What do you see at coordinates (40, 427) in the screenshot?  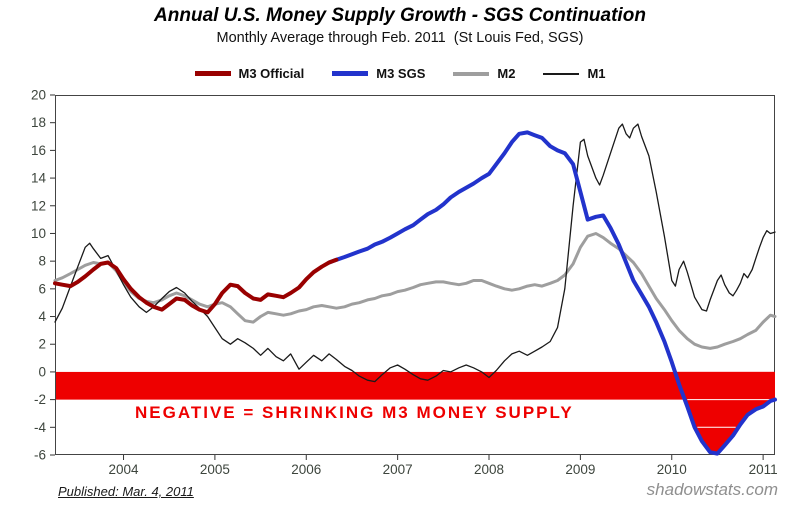 I see `y-axis-tick-label: -4` at bounding box center [40, 427].